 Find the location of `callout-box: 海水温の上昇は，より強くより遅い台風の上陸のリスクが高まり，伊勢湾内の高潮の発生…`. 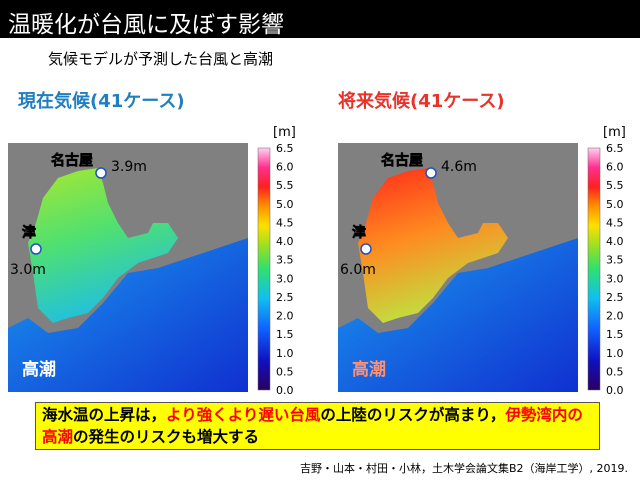

callout-box: 海水温の上昇は，より強くより遅い台風の上陸のリスクが高まり，伊勢湾内の高潮の発生… is located at coordinates (317, 426).